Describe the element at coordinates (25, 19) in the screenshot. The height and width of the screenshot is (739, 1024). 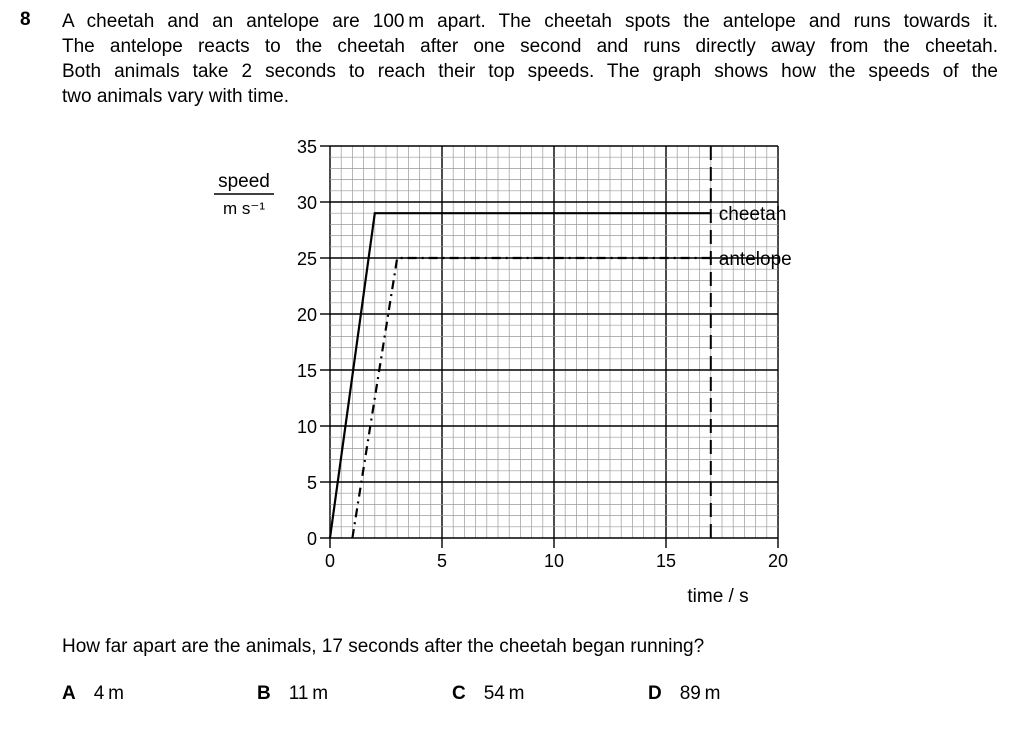
I see `question-number: 8` at that location.